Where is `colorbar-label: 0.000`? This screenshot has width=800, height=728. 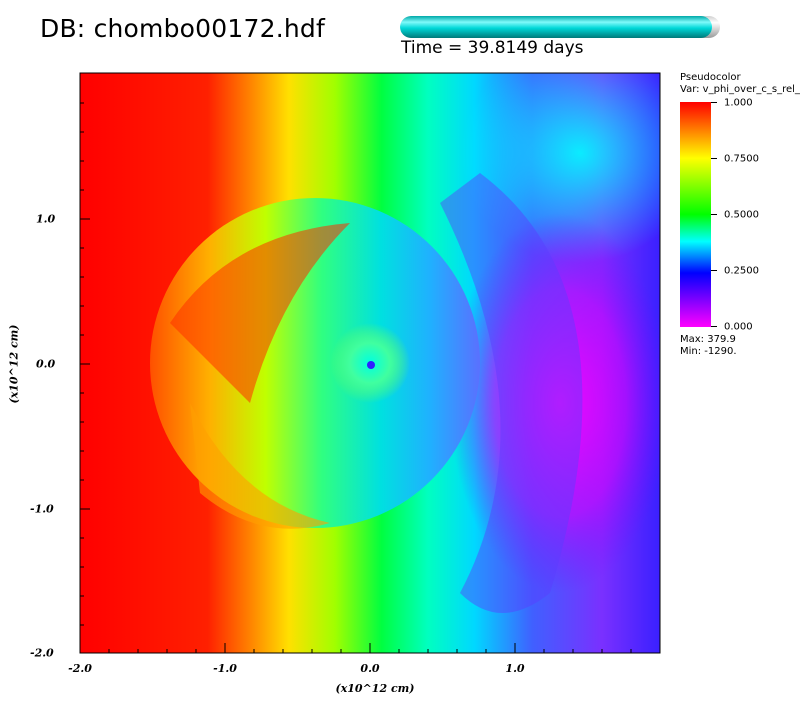
colorbar-label: 0.000 is located at coordinates (738, 327).